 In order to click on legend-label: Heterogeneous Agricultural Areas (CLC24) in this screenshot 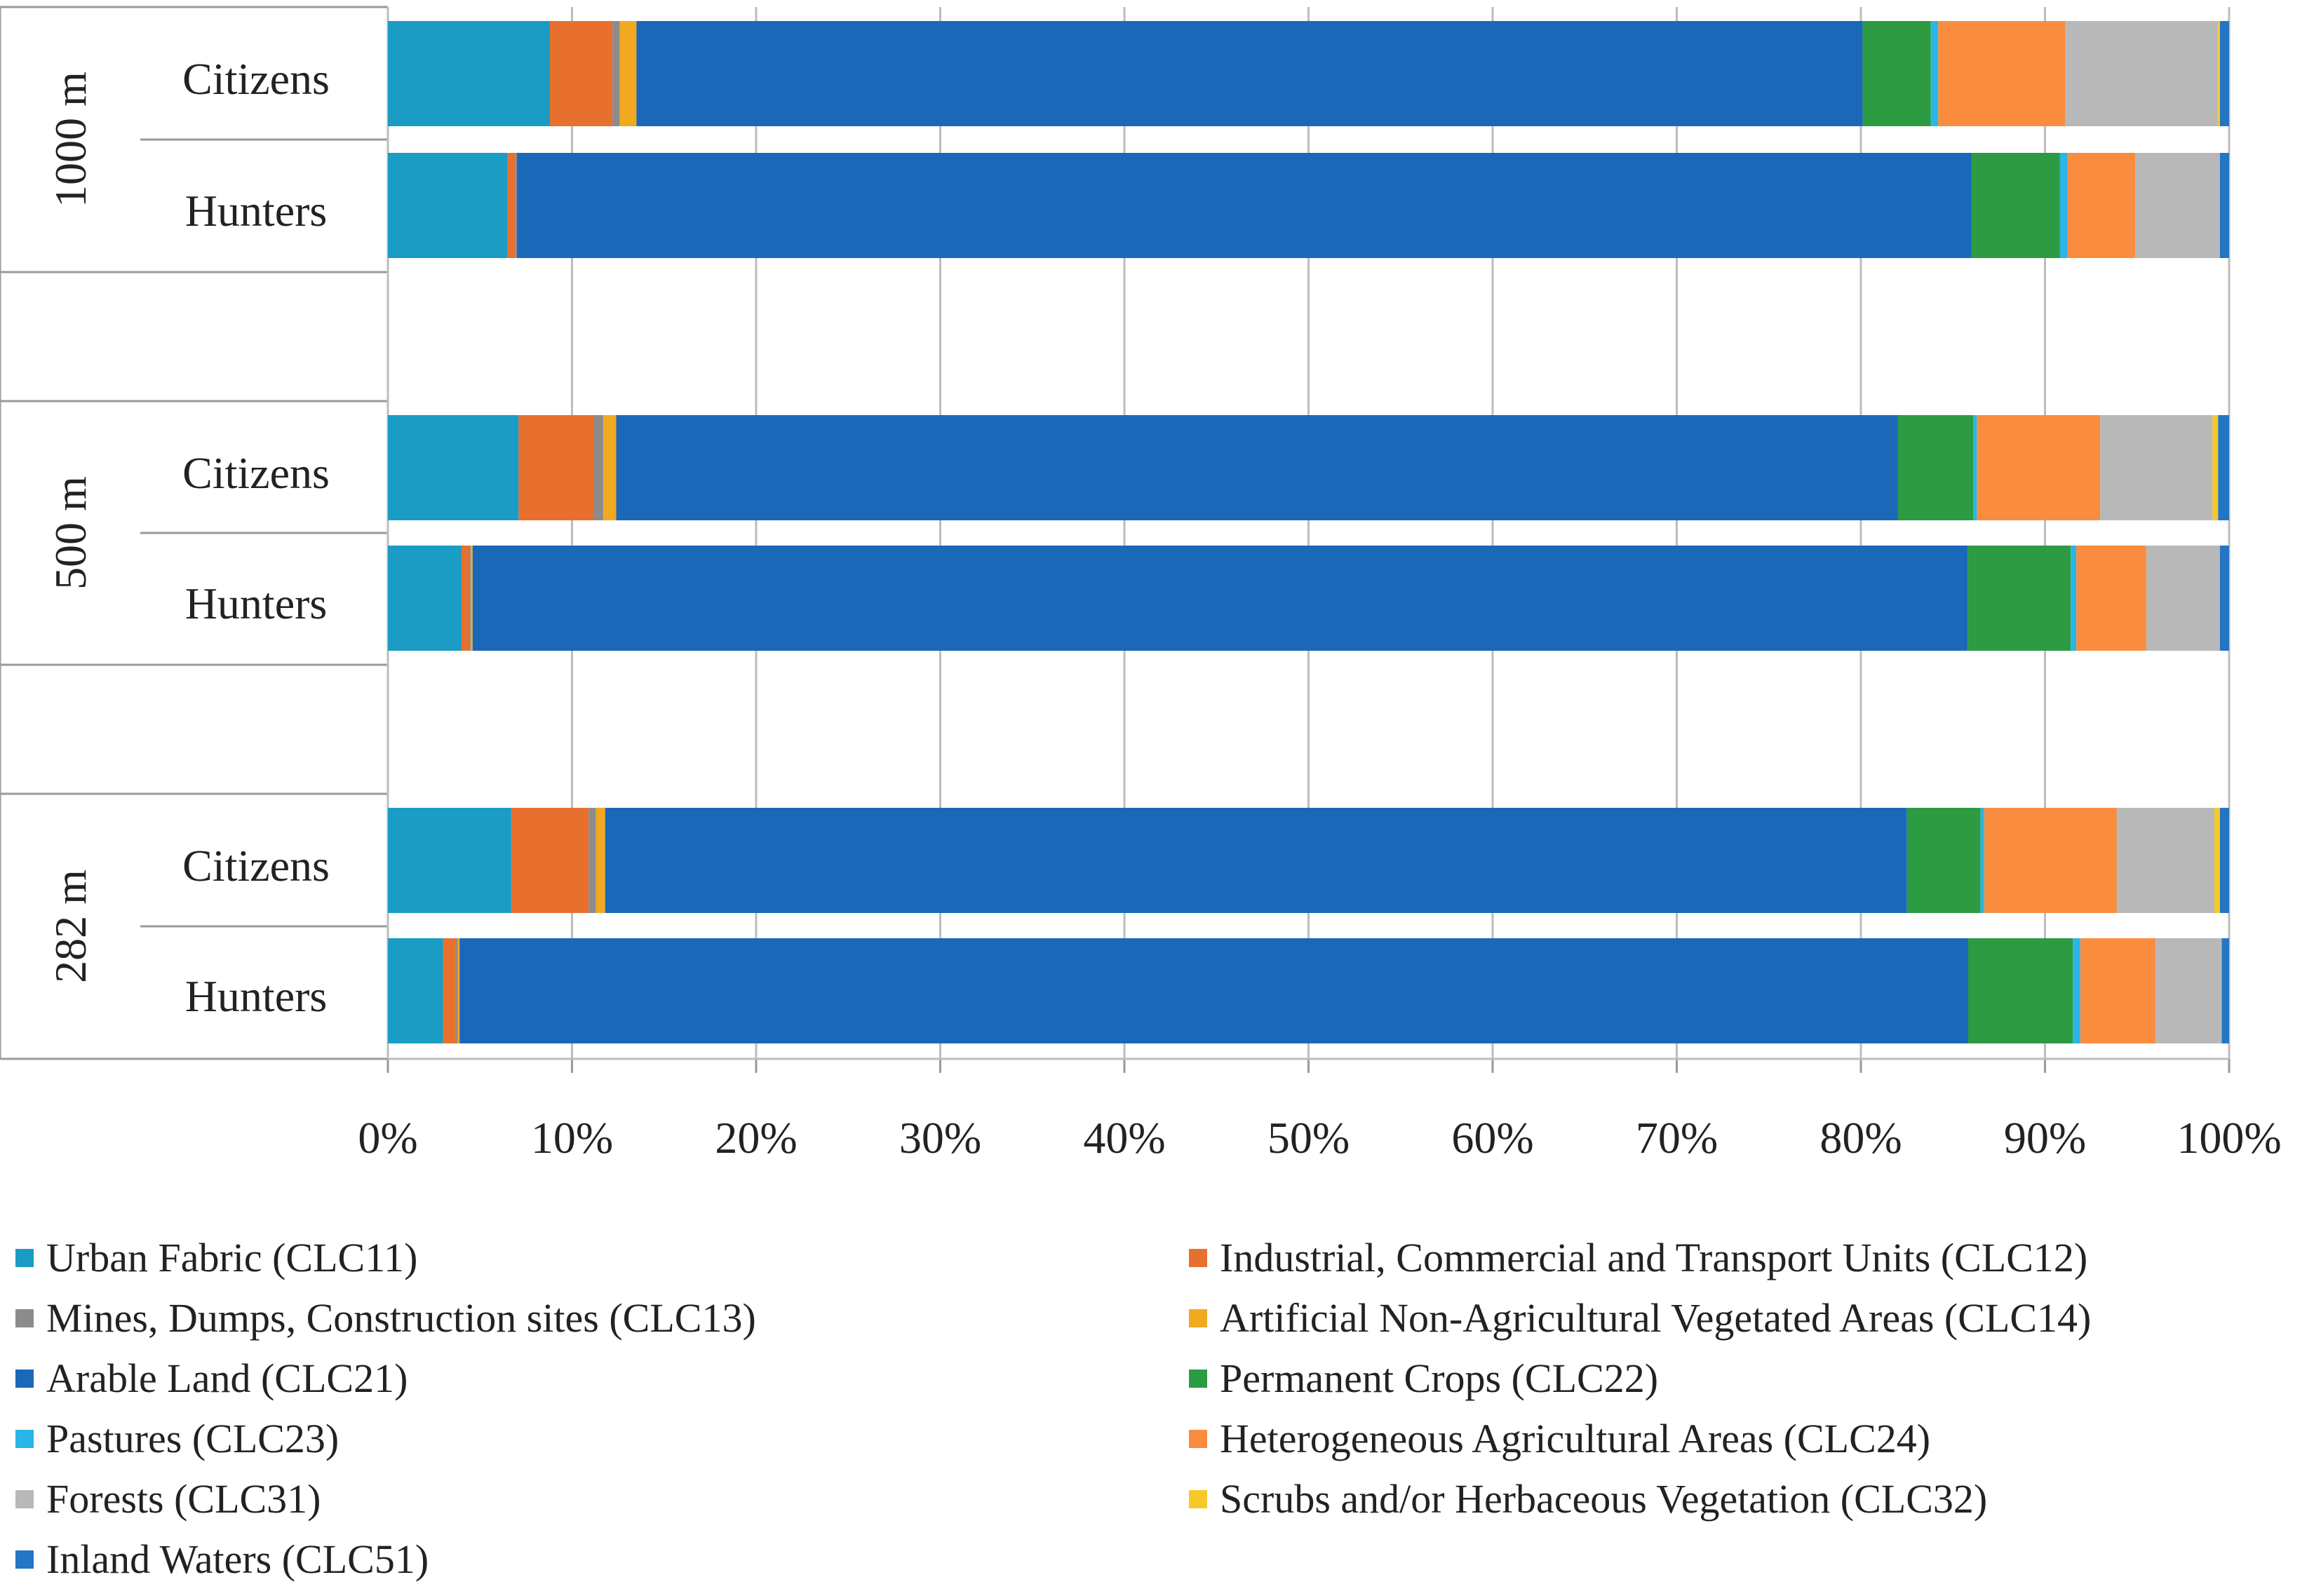, I will do `click(1575, 1439)`.